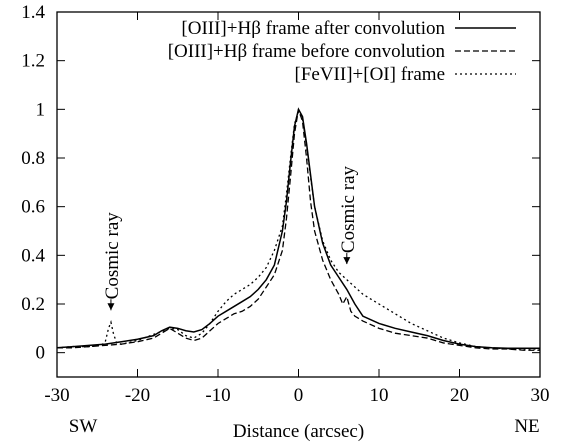  I want to click on y-tick-label: 1.2, so click(33, 61).